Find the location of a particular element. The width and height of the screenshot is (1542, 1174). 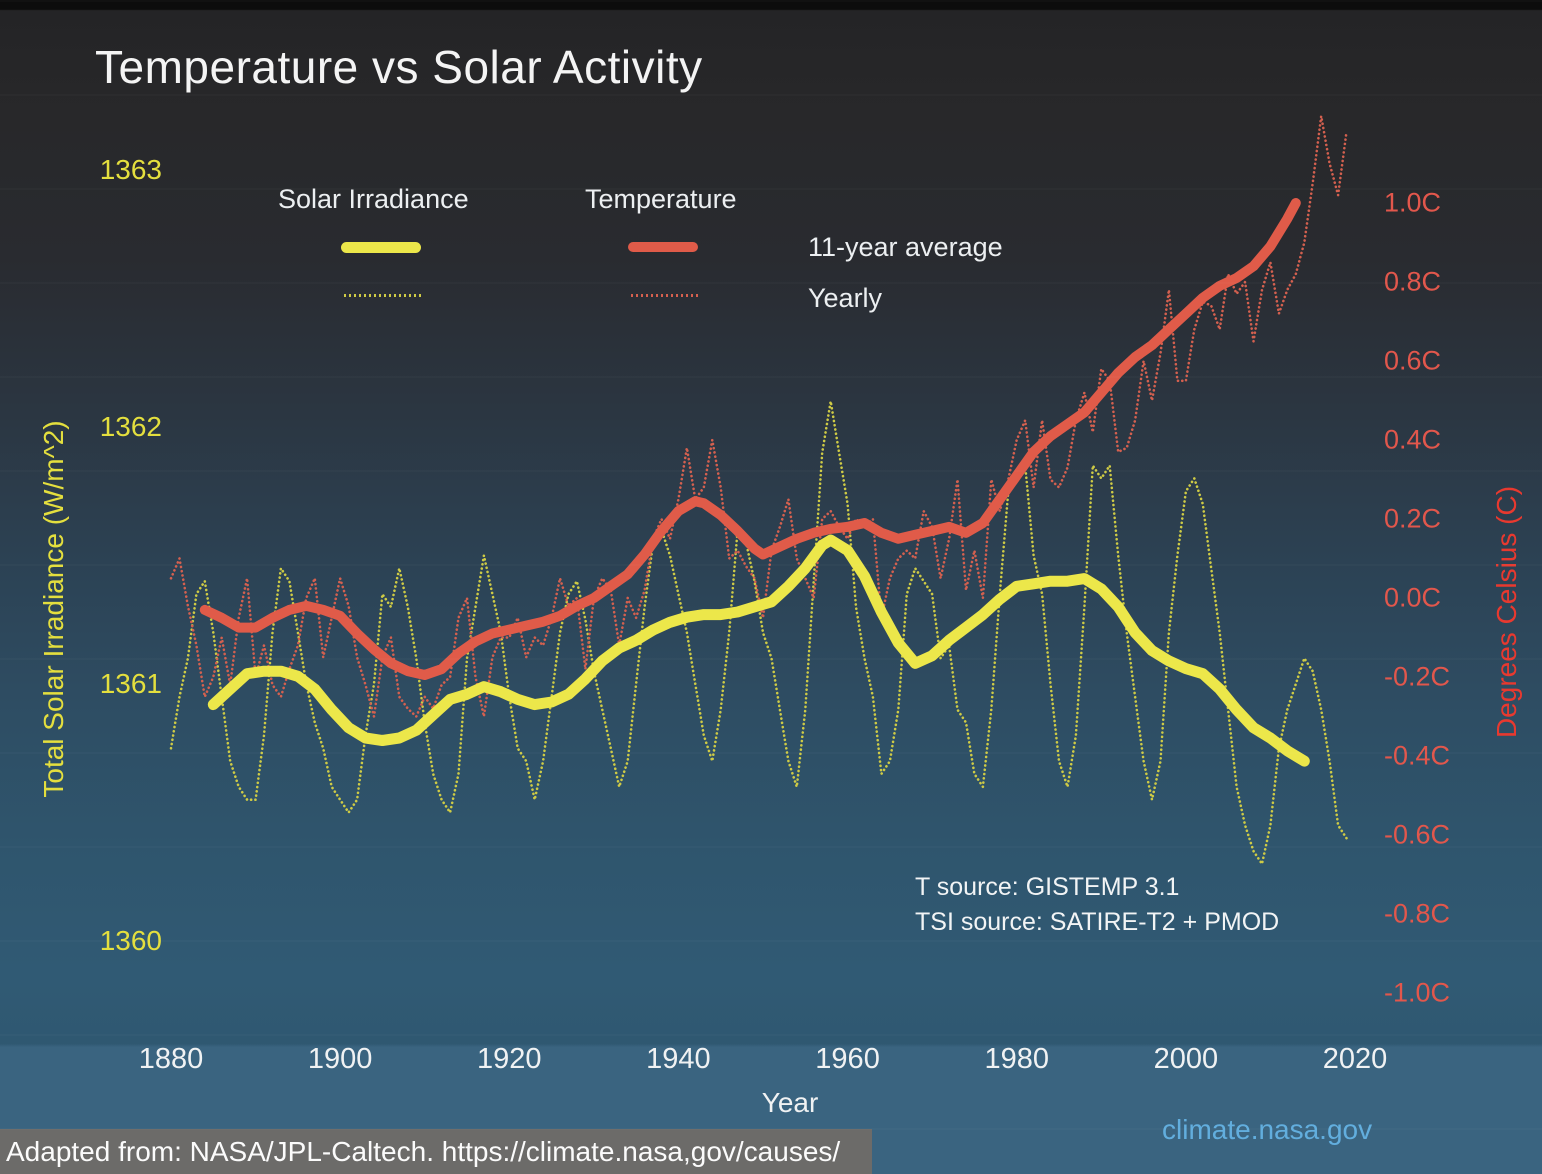

temperature-average-swatch is located at coordinates (663, 247).